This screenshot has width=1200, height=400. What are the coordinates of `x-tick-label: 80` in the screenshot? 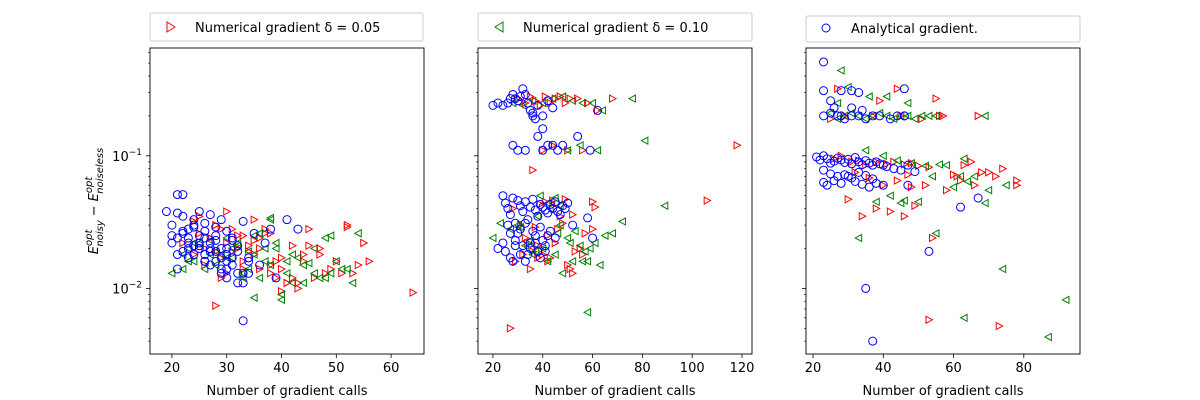 It's located at (1024, 368).